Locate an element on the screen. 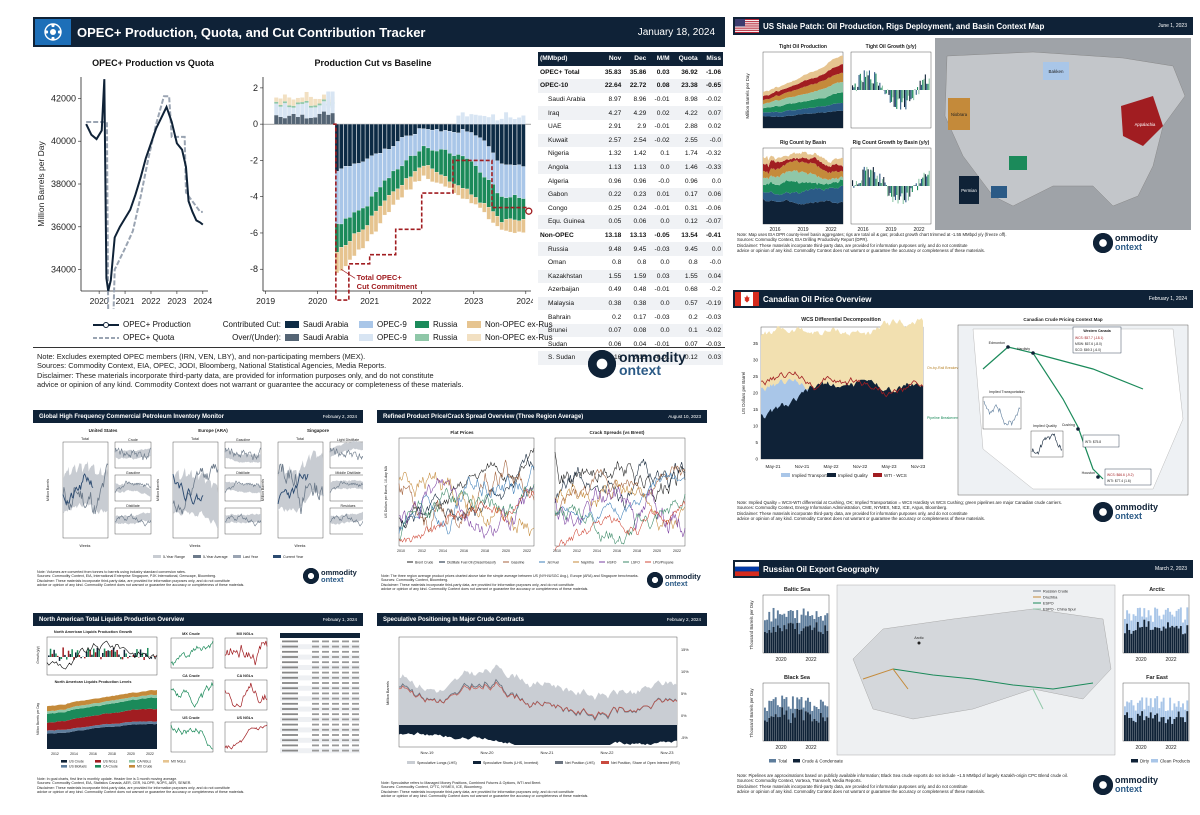 This screenshot has width=1200, height=815. crack-legend-label: Distillate Fuel Oil (Diesel/Gasoil) is located at coordinates (471, 563).